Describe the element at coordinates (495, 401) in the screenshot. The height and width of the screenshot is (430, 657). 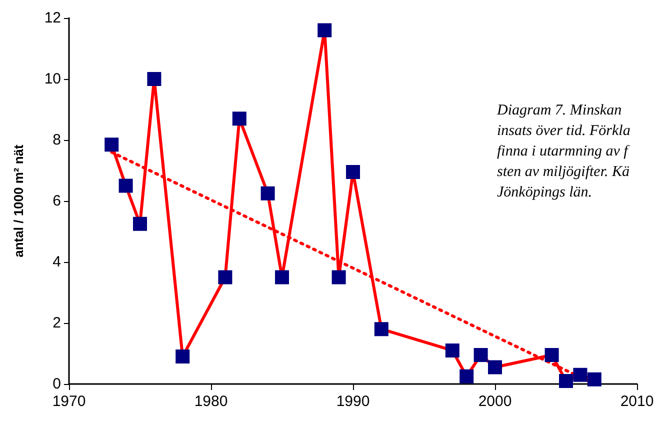
I see `x-tick-label: 2000` at that location.